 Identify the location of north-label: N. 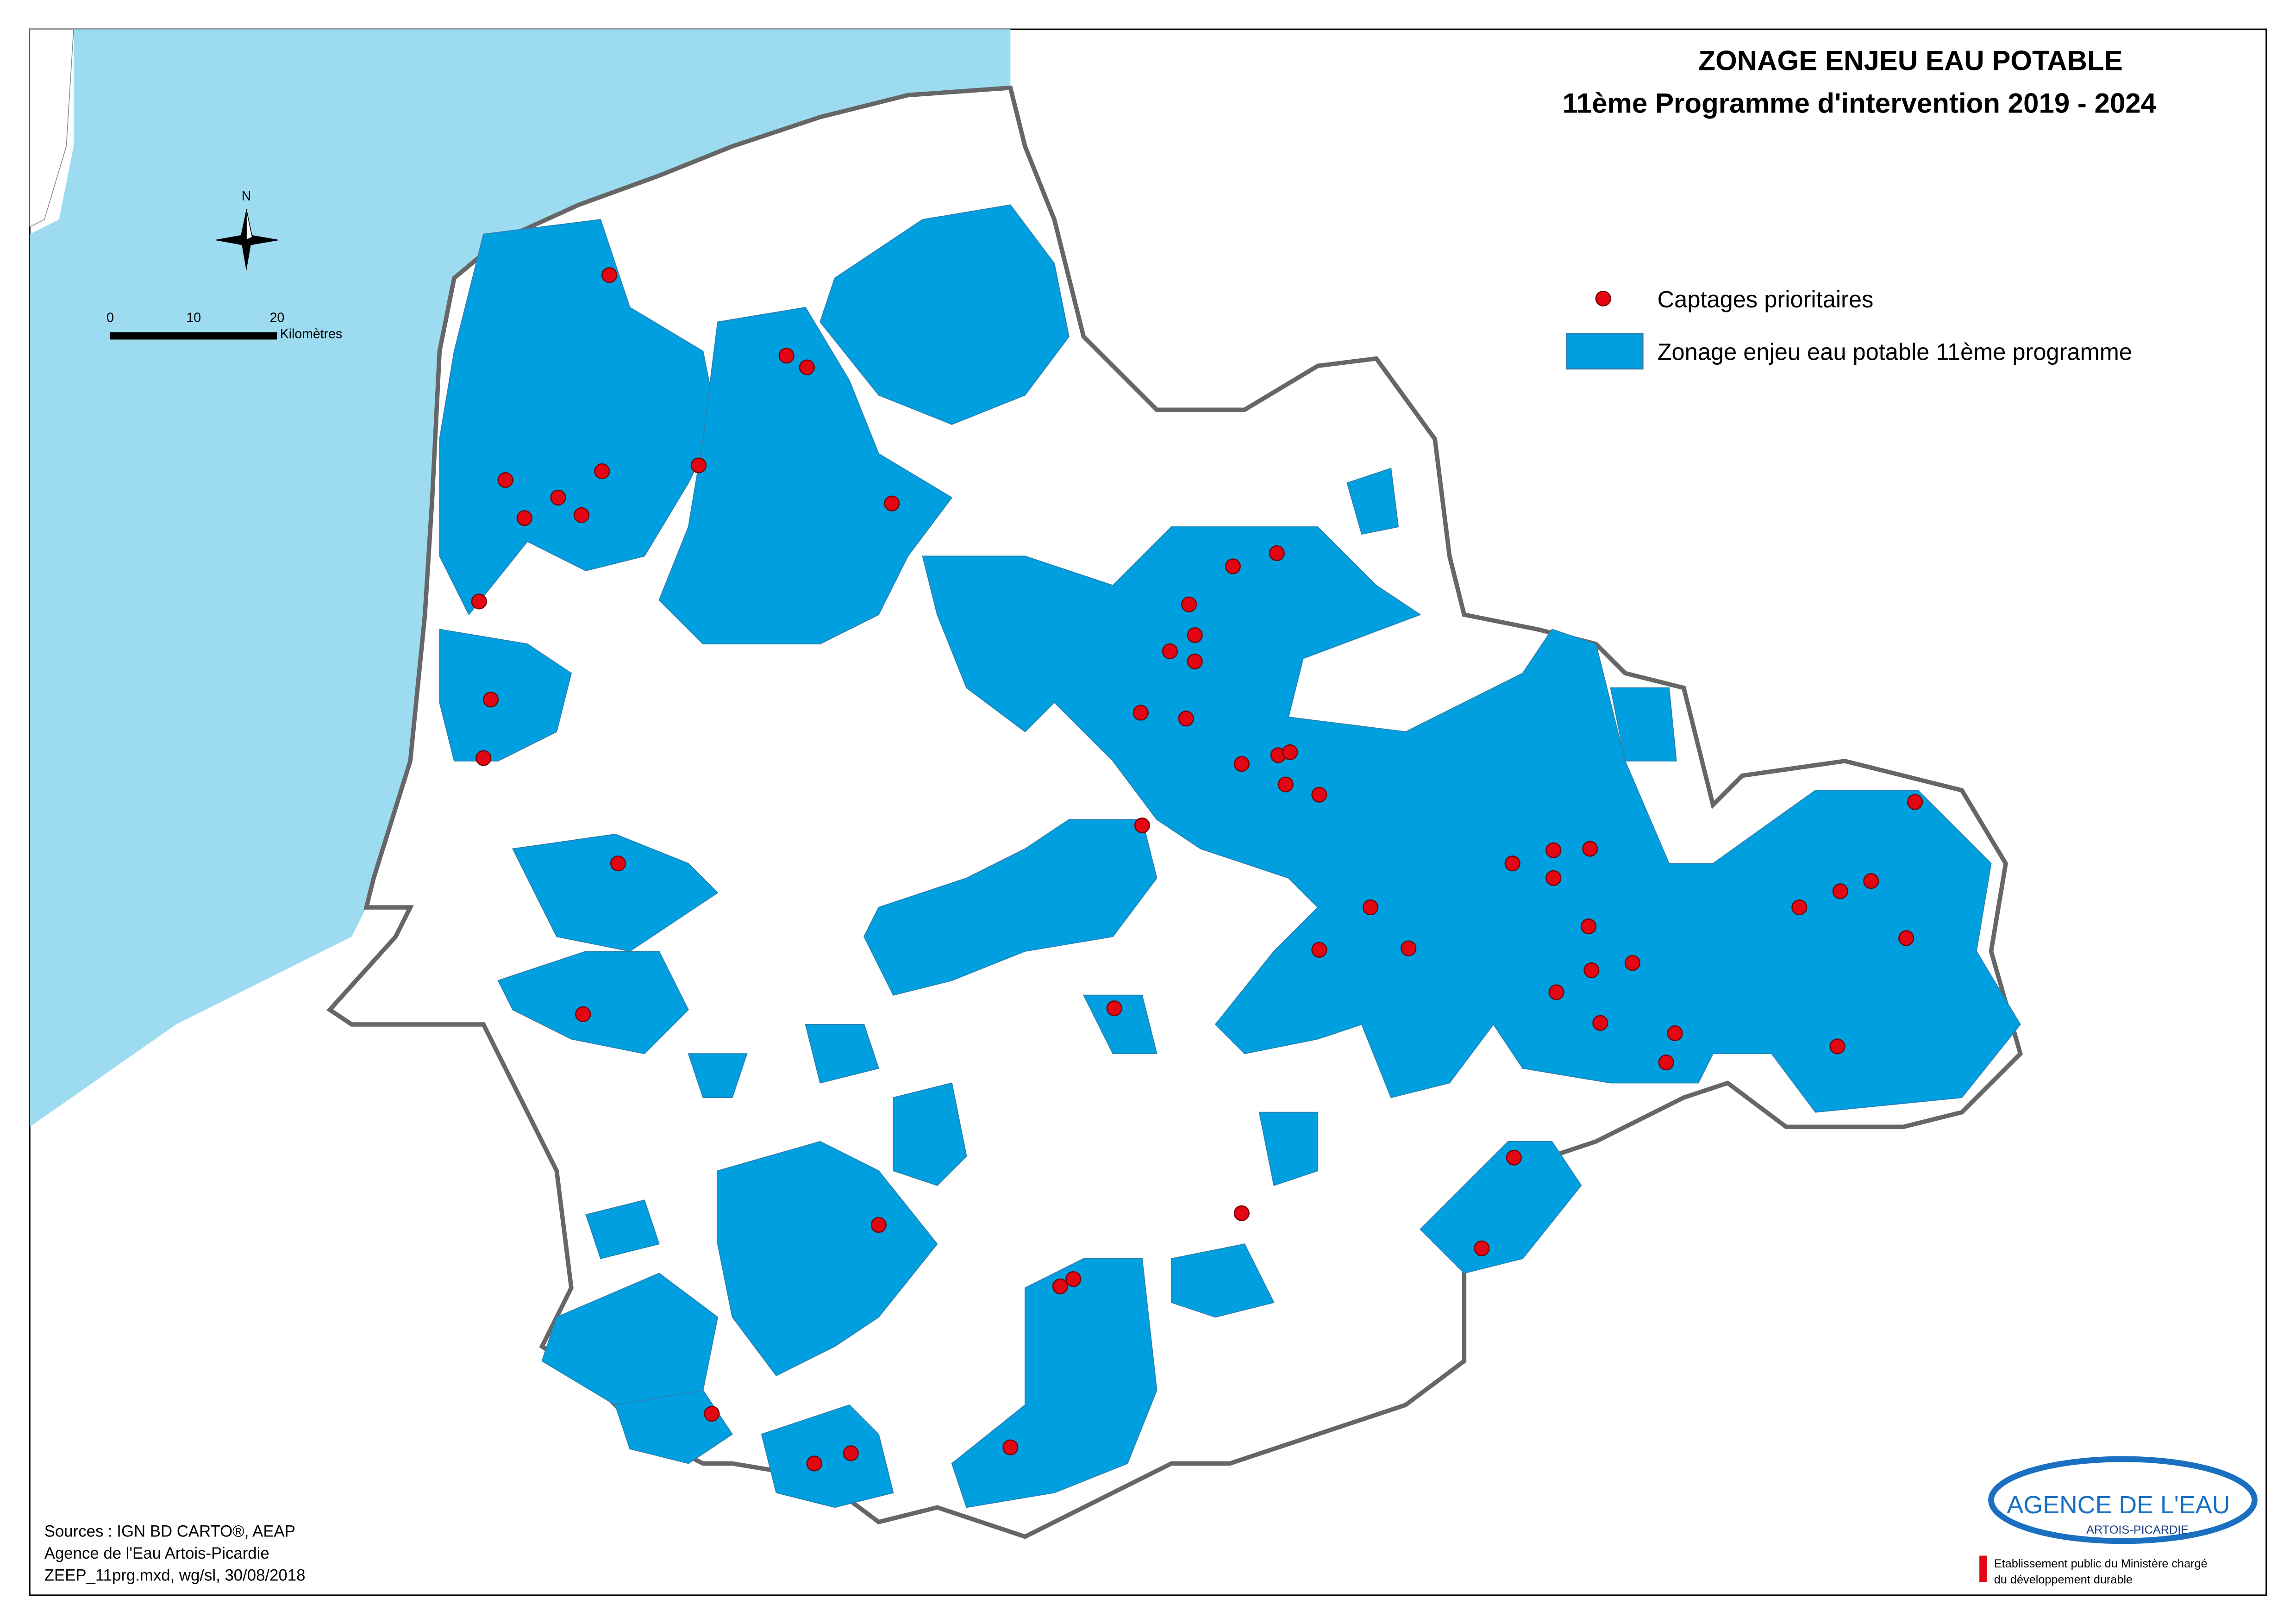
(247, 197).